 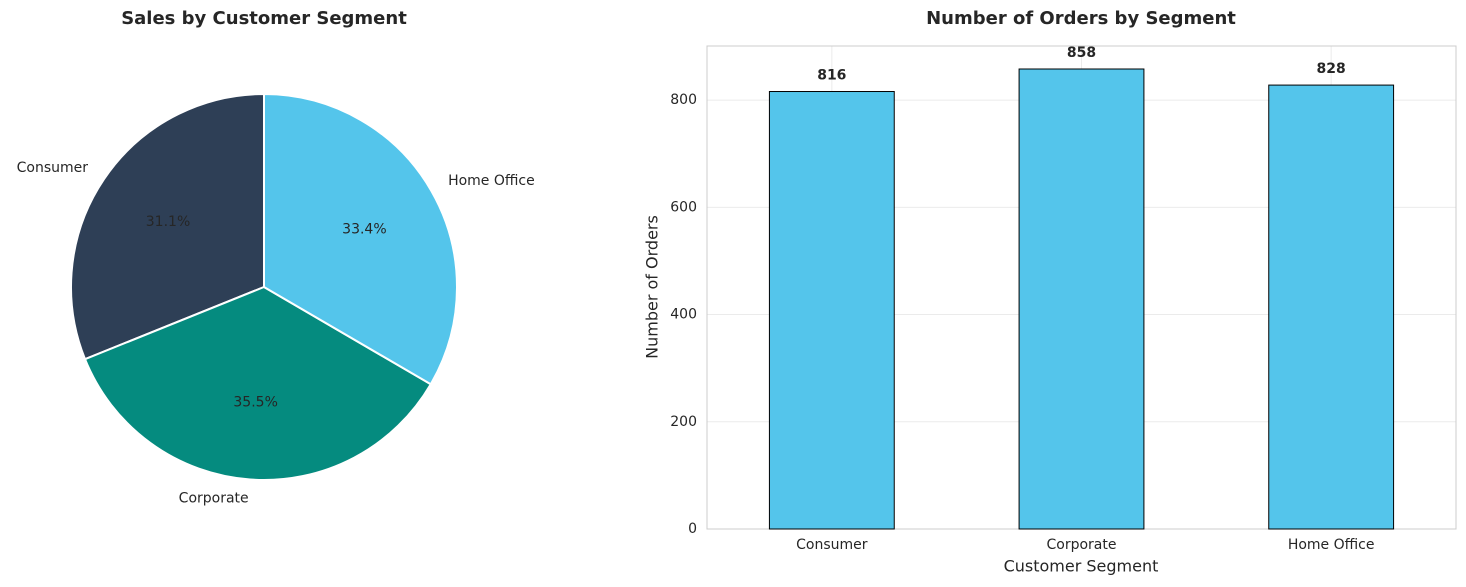 I want to click on x-tick-label: Corporate, so click(x=1082, y=545).